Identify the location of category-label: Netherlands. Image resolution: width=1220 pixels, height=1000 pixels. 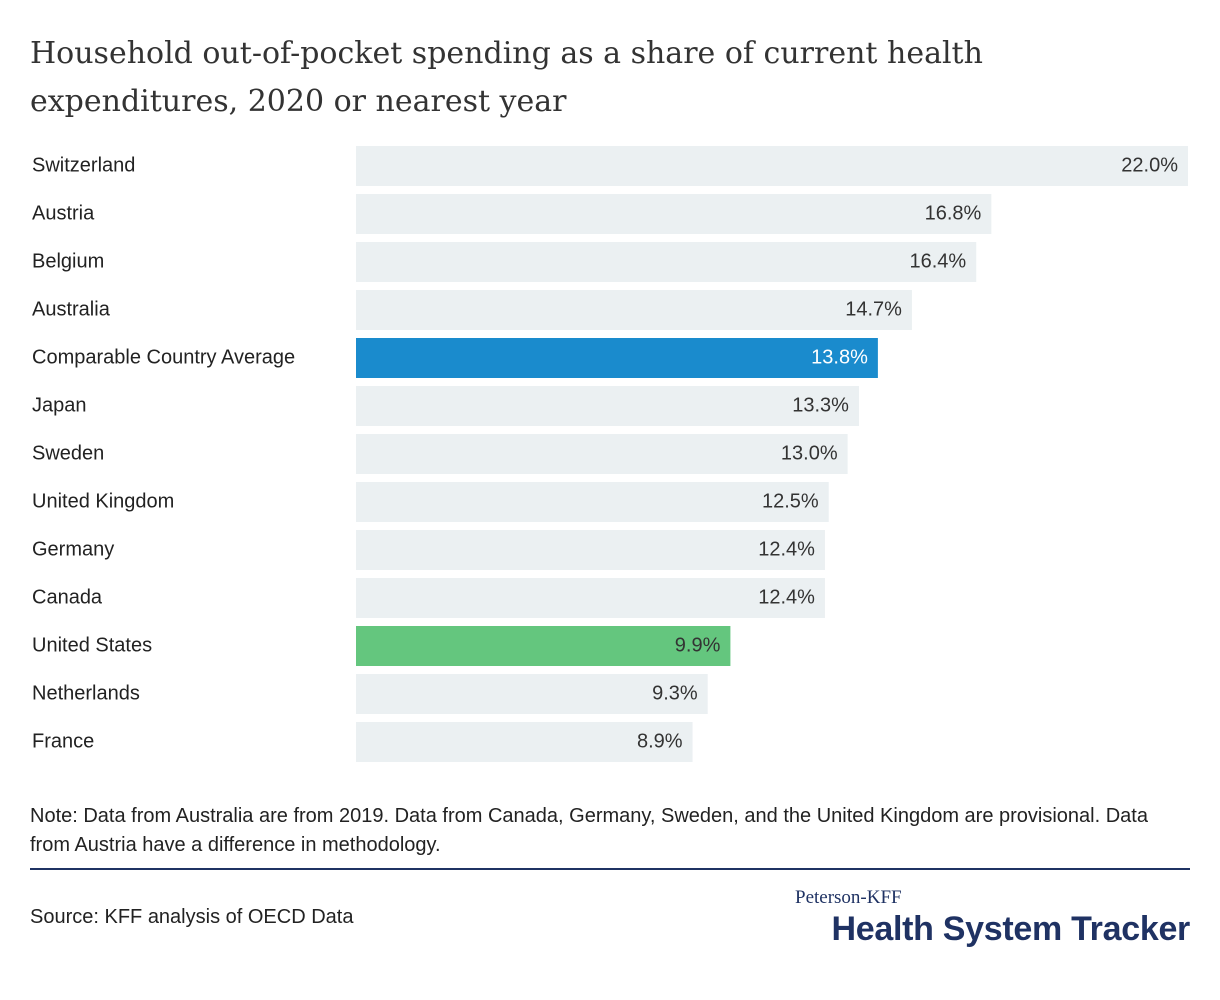
(86, 693).